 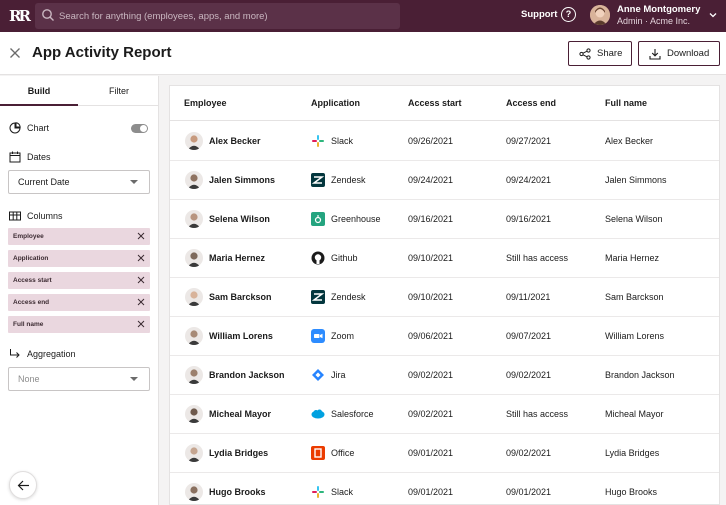 I want to click on col-header-access-start: Access start, so click(x=435, y=103).